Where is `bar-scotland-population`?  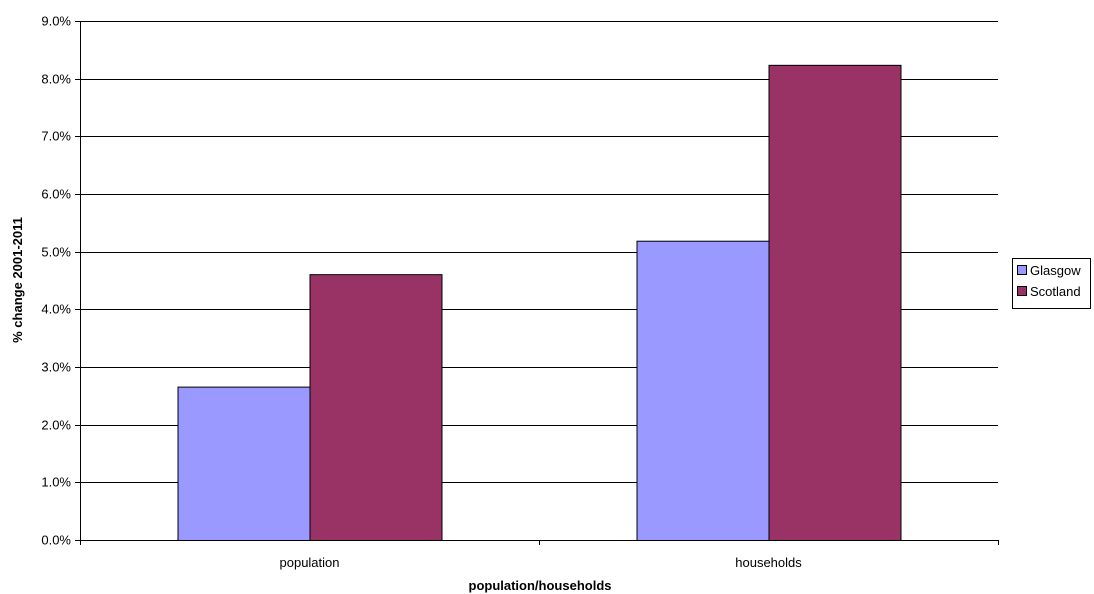 bar-scotland-population is located at coordinates (376, 407).